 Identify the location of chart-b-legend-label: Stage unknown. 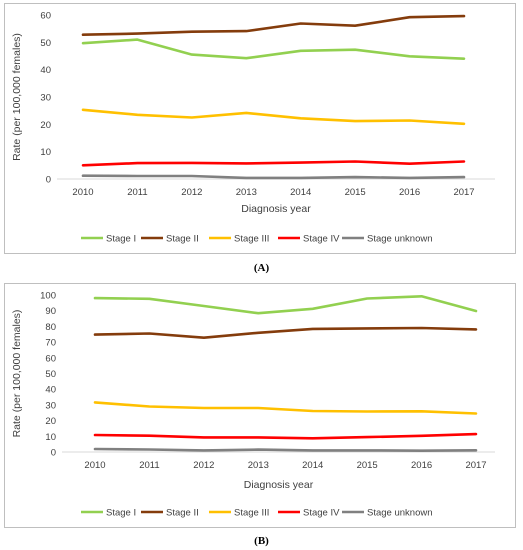
(400, 513).